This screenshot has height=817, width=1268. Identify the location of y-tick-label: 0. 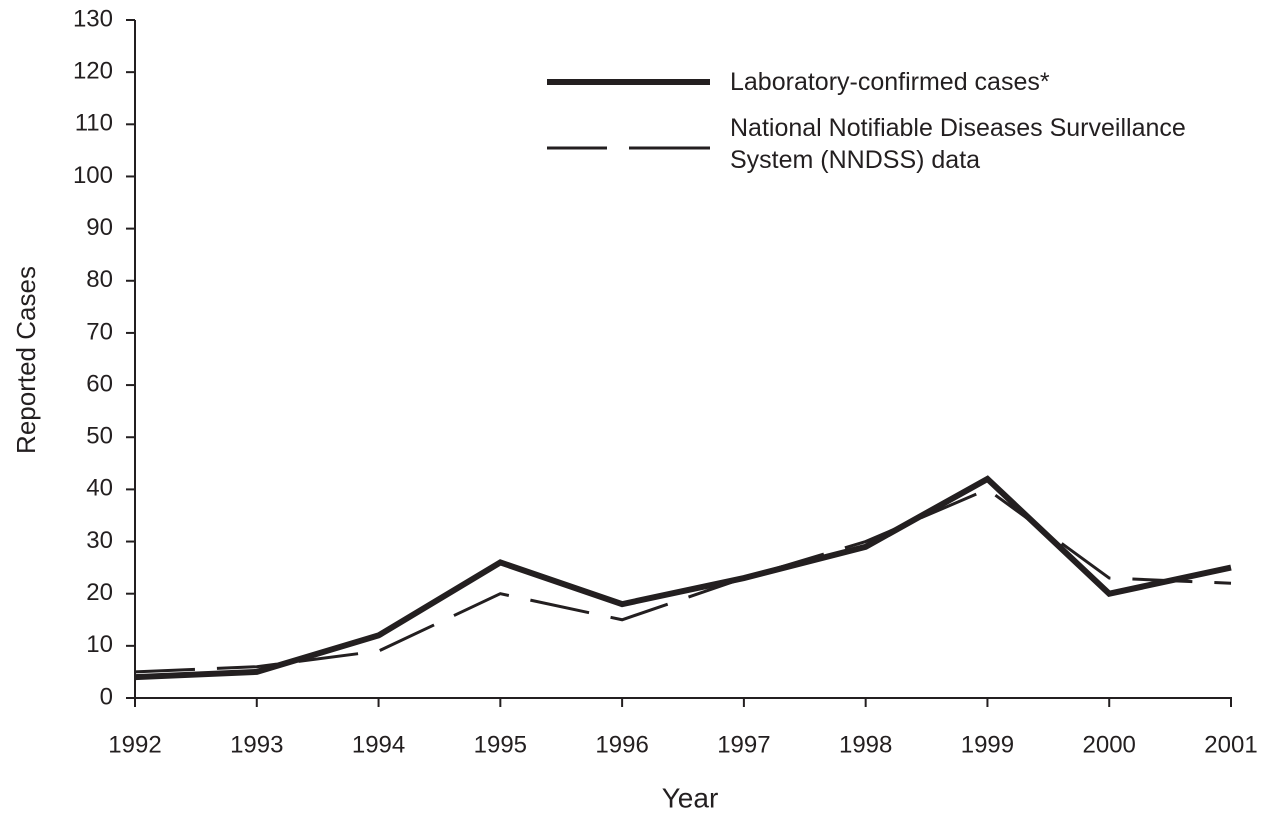
(106, 696).